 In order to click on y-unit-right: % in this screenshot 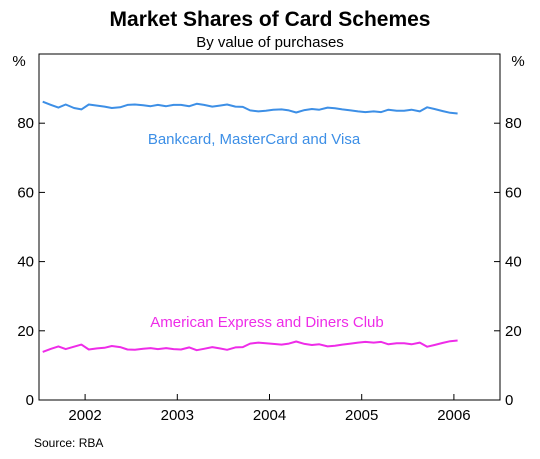, I will do `click(517, 61)`.